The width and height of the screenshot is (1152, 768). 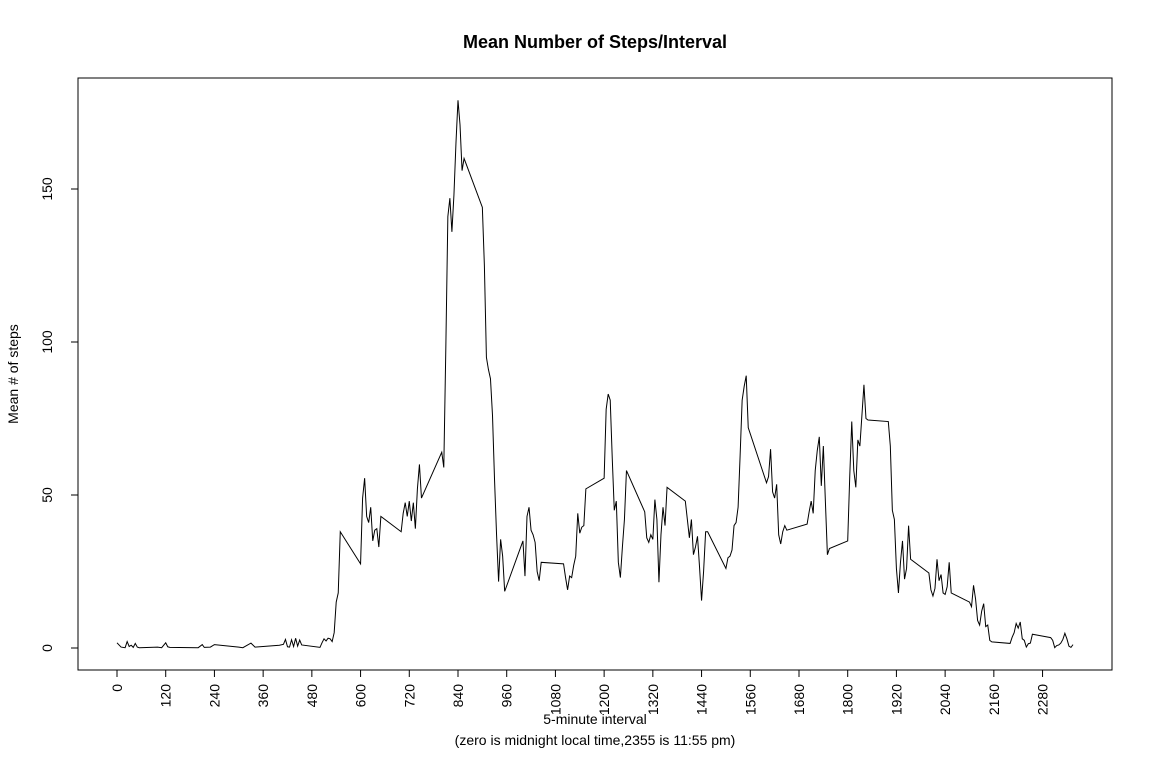 I want to click on x-tick-label: 2040, so click(x=945, y=699).